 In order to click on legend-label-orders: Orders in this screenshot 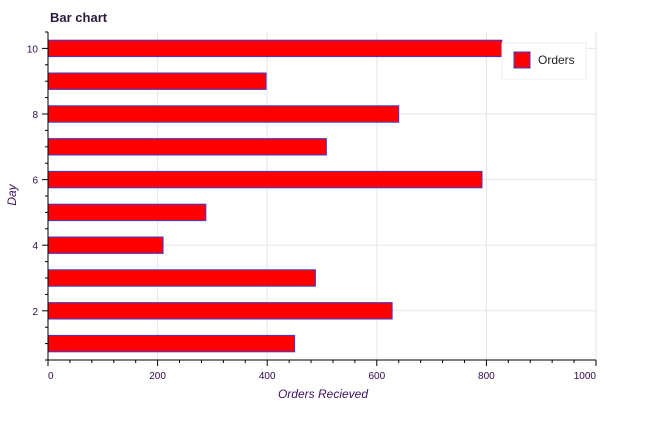, I will do `click(556, 60)`.